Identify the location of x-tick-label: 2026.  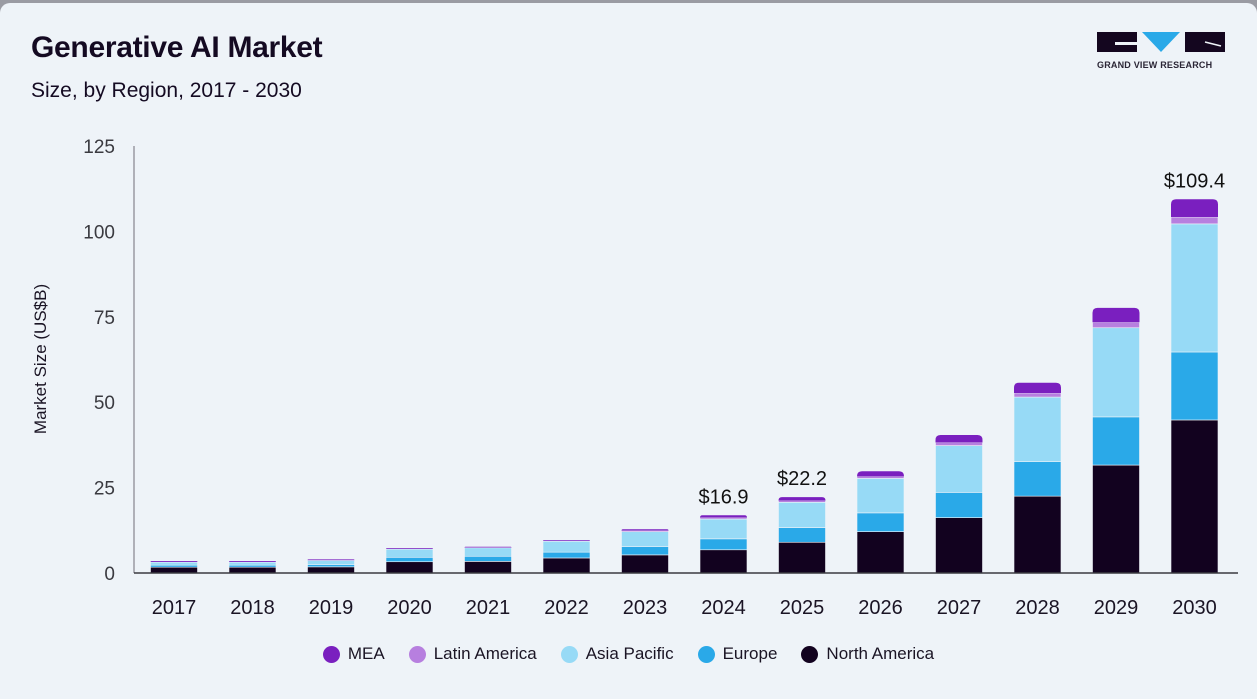
(880, 608).